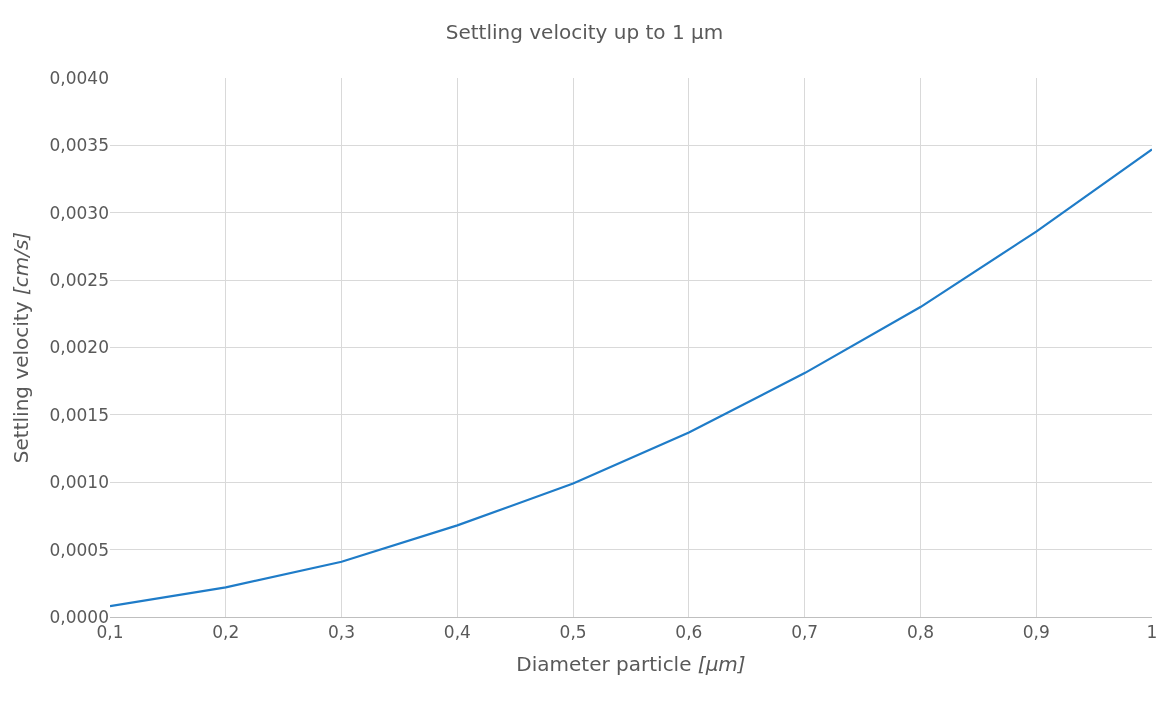  What do you see at coordinates (79, 482) in the screenshot?
I see `y-tick-label: 0,0010` at bounding box center [79, 482].